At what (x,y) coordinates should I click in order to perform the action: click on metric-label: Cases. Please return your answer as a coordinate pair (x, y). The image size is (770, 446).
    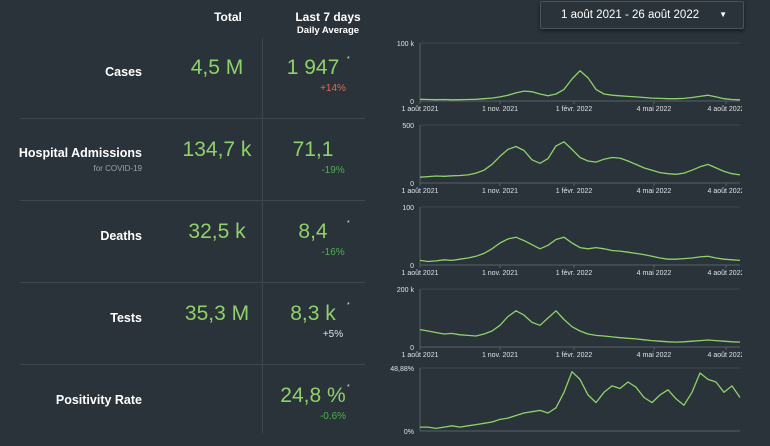
    Looking at the image, I should click on (123, 72).